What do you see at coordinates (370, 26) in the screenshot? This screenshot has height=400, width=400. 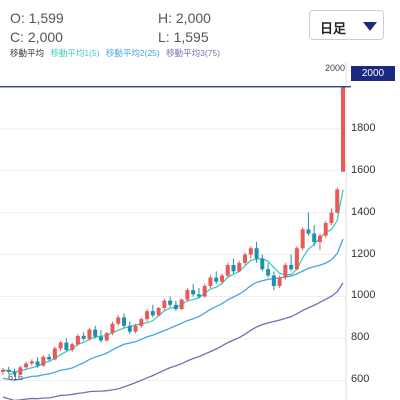 I see `triangle-down-icon` at bounding box center [370, 26].